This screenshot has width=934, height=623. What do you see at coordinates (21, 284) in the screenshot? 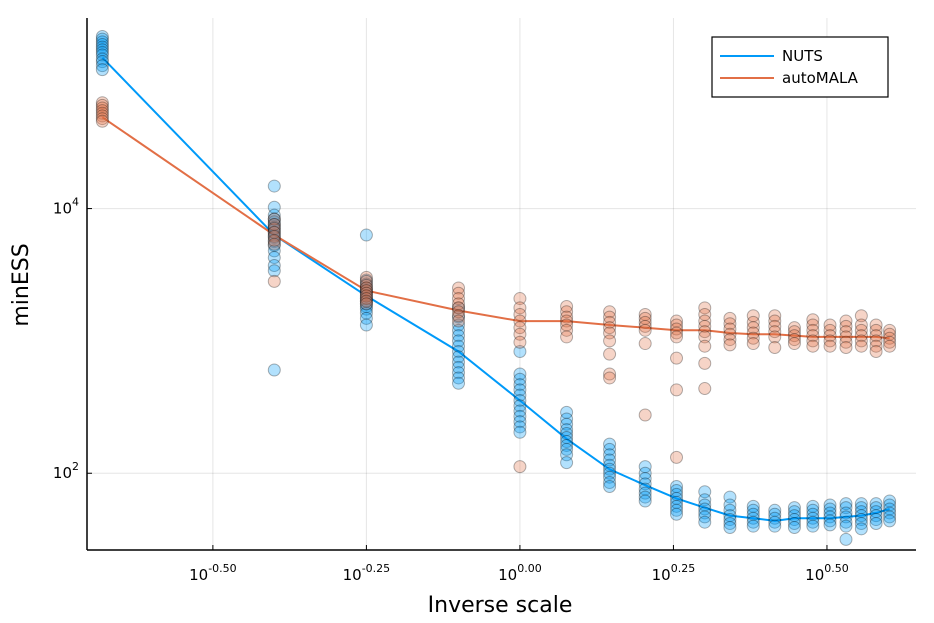
I see `y-axis-title: minESS` at bounding box center [21, 284].